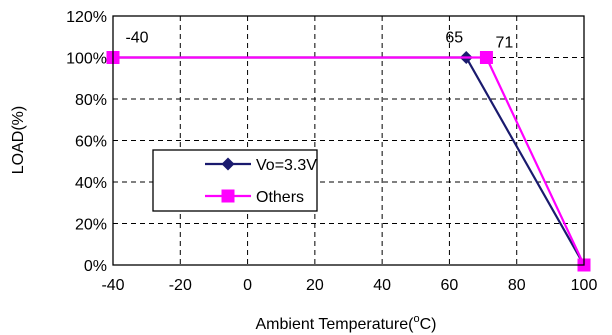 This screenshot has height=335, width=612. What do you see at coordinates (91, 142) in the screenshot?
I see `y-tick-label: 60%` at bounding box center [91, 142].